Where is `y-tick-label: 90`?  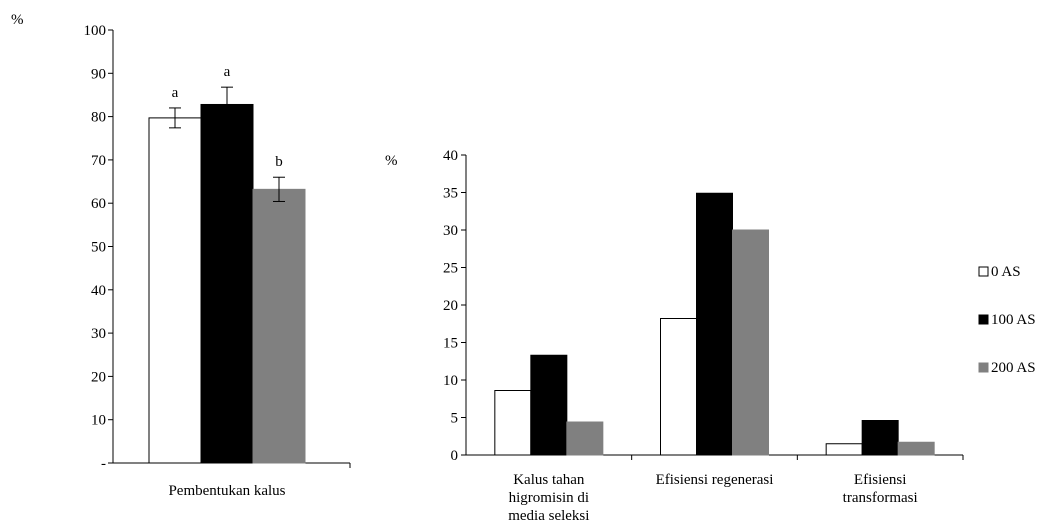 y-tick-label: 90 is located at coordinates (98, 74).